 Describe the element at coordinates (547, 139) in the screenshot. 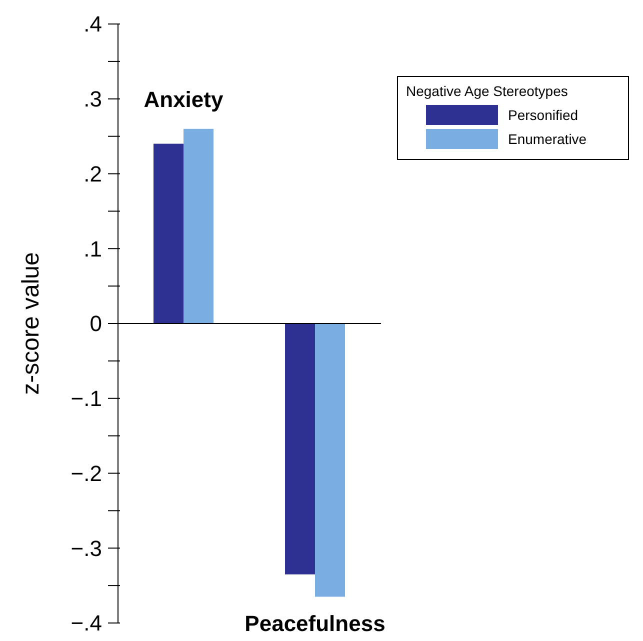

I see `text: Enumerative` at that location.